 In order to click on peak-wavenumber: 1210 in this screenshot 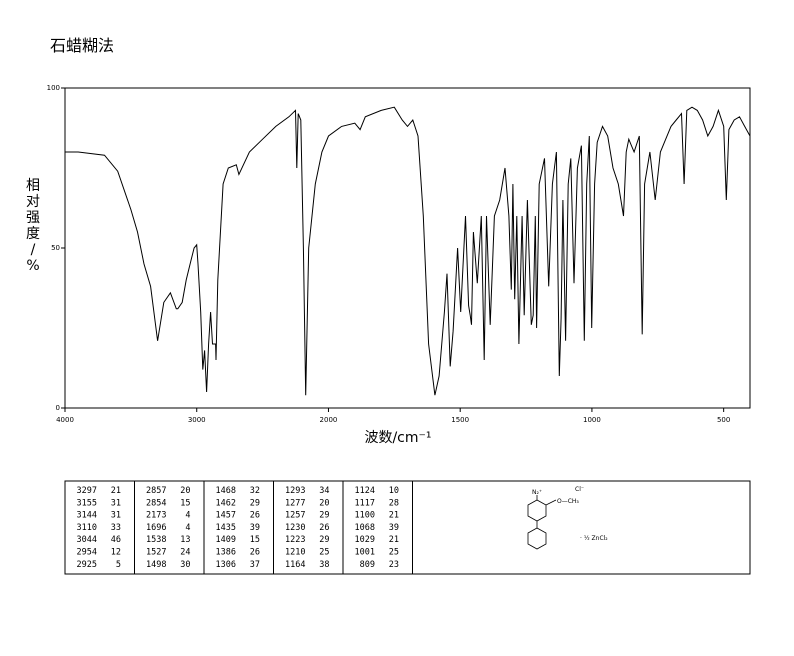, I will do `click(295, 553)`.